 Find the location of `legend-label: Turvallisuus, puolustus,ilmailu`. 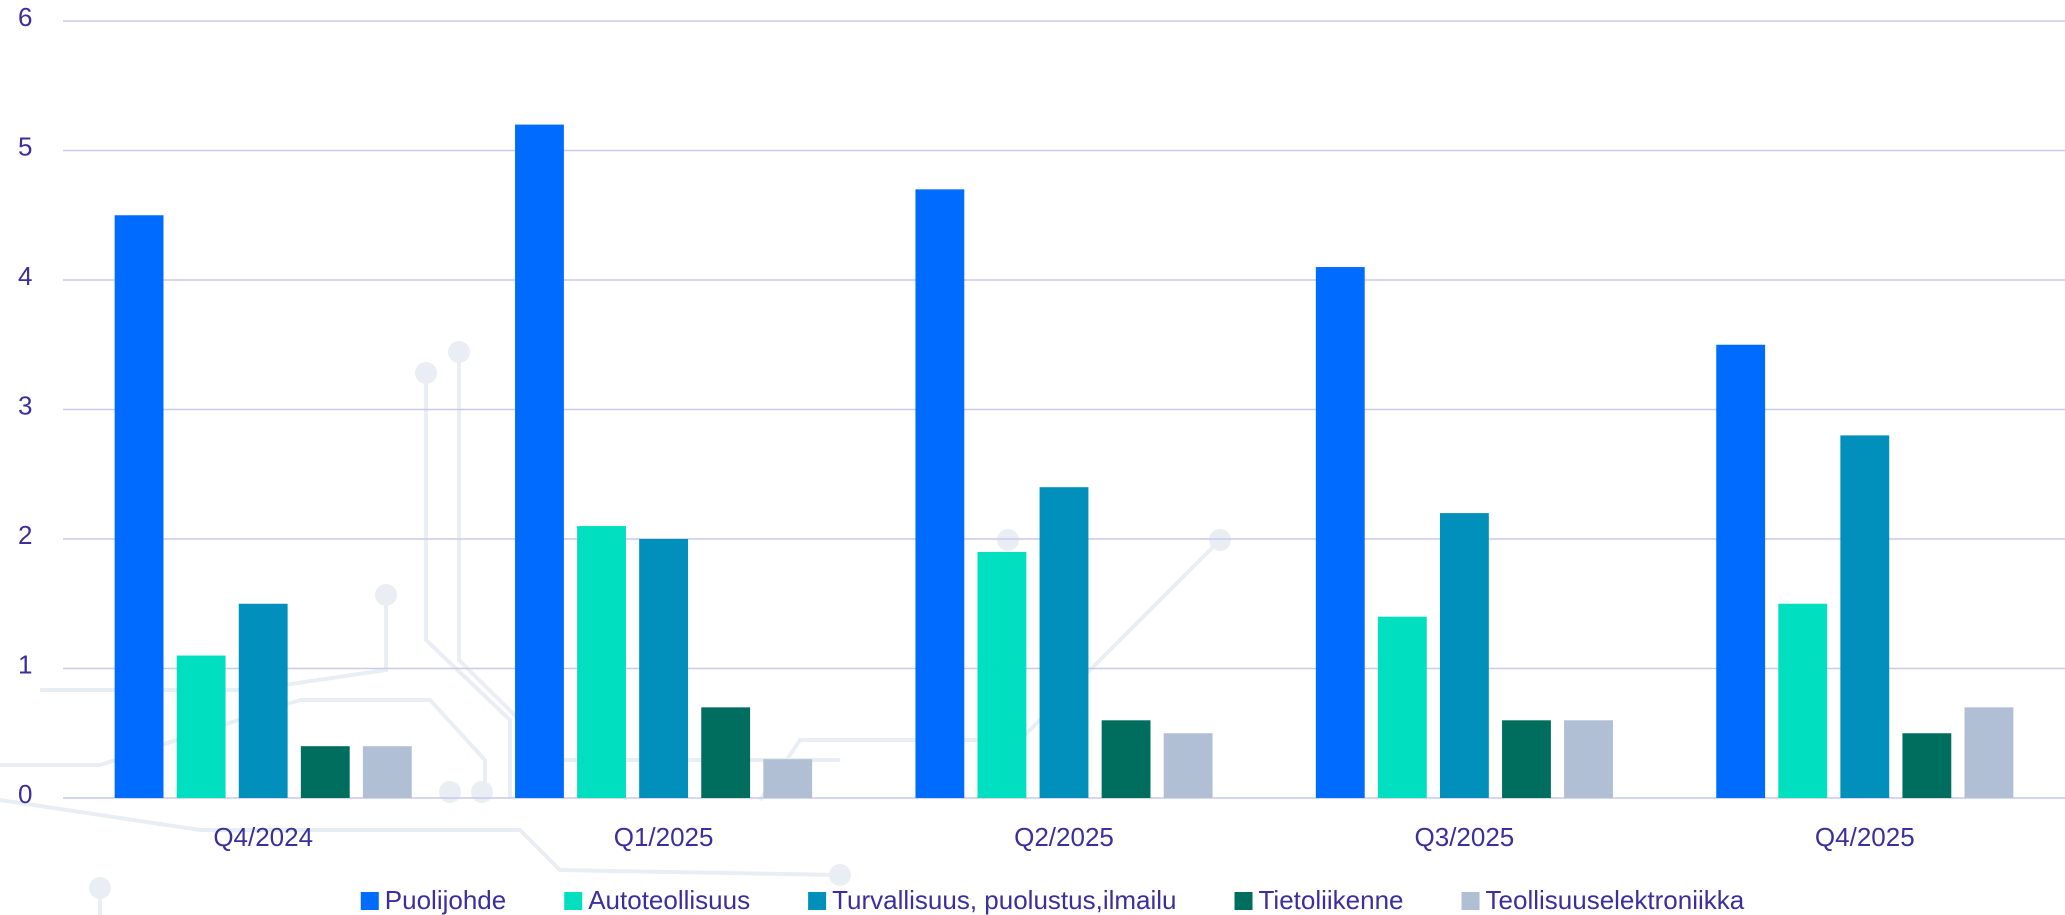

legend-label: Turvallisuus, puolustus,ilmailu is located at coordinates (1004, 900).